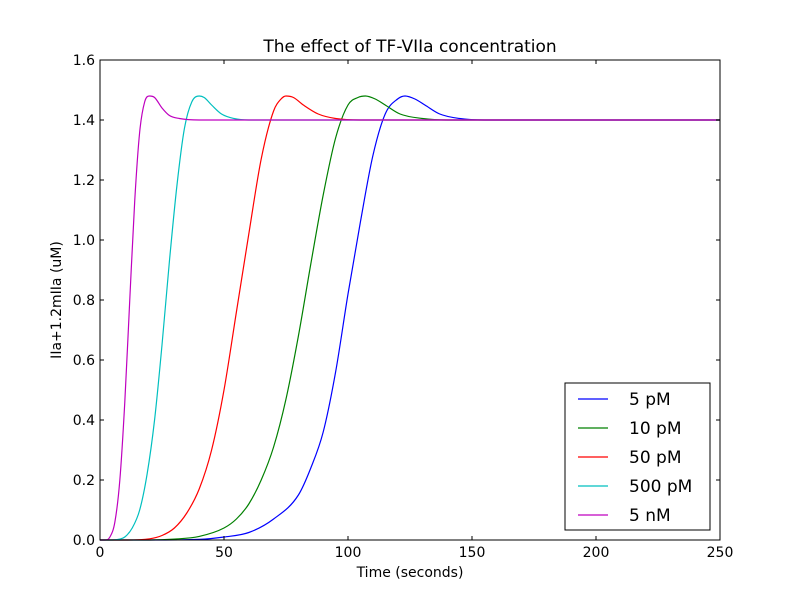  I want to click on y-tick-label: 1.4, so click(84, 121).